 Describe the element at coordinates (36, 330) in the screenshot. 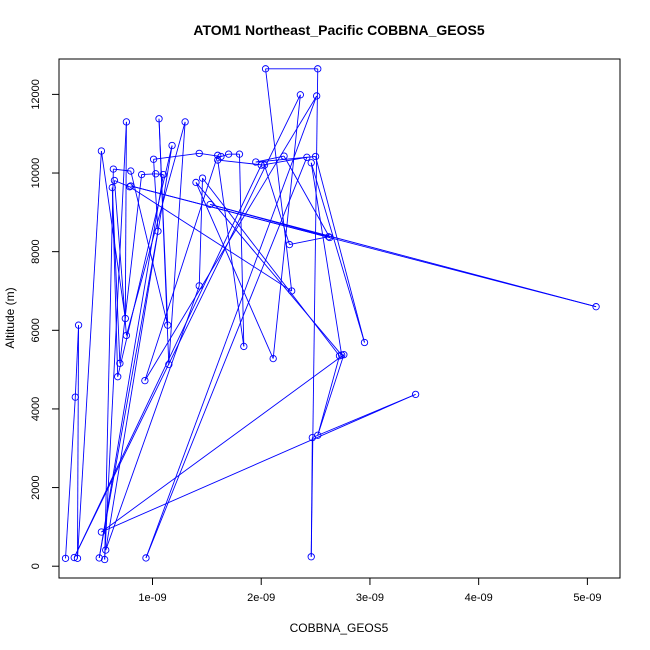

I see `y-tick-label: 6000` at that location.